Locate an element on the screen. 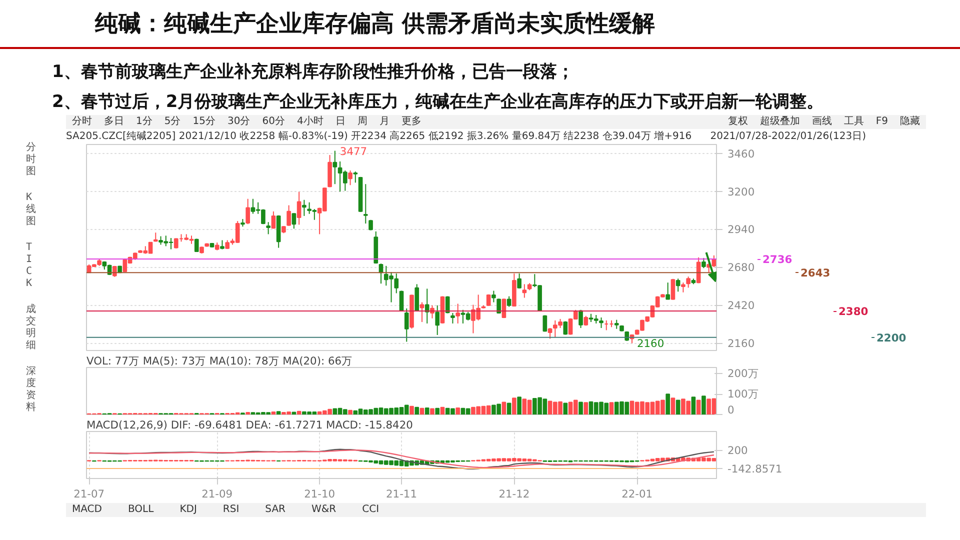  ref-line-label: 2736 is located at coordinates (777, 259).